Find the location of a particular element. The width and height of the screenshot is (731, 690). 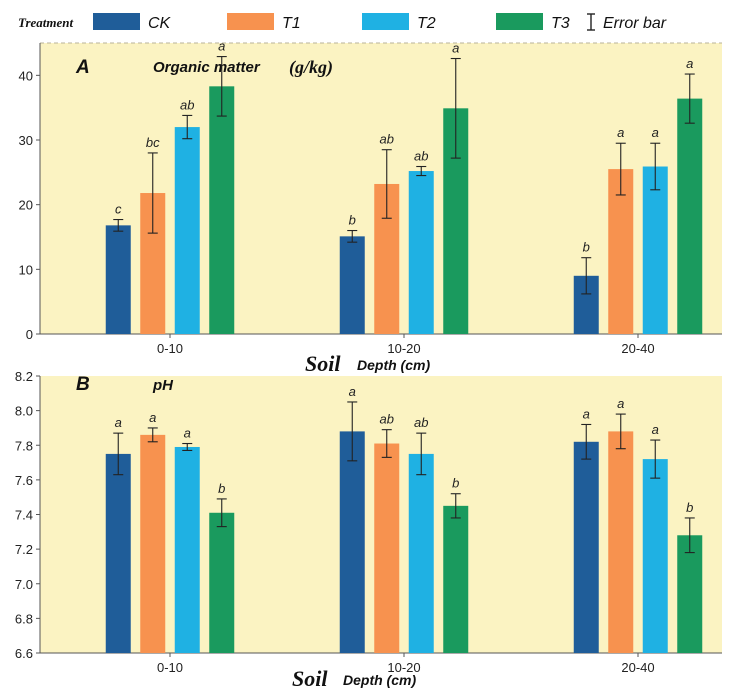

y-tick-label: 8.2 is located at coordinates (24, 376).